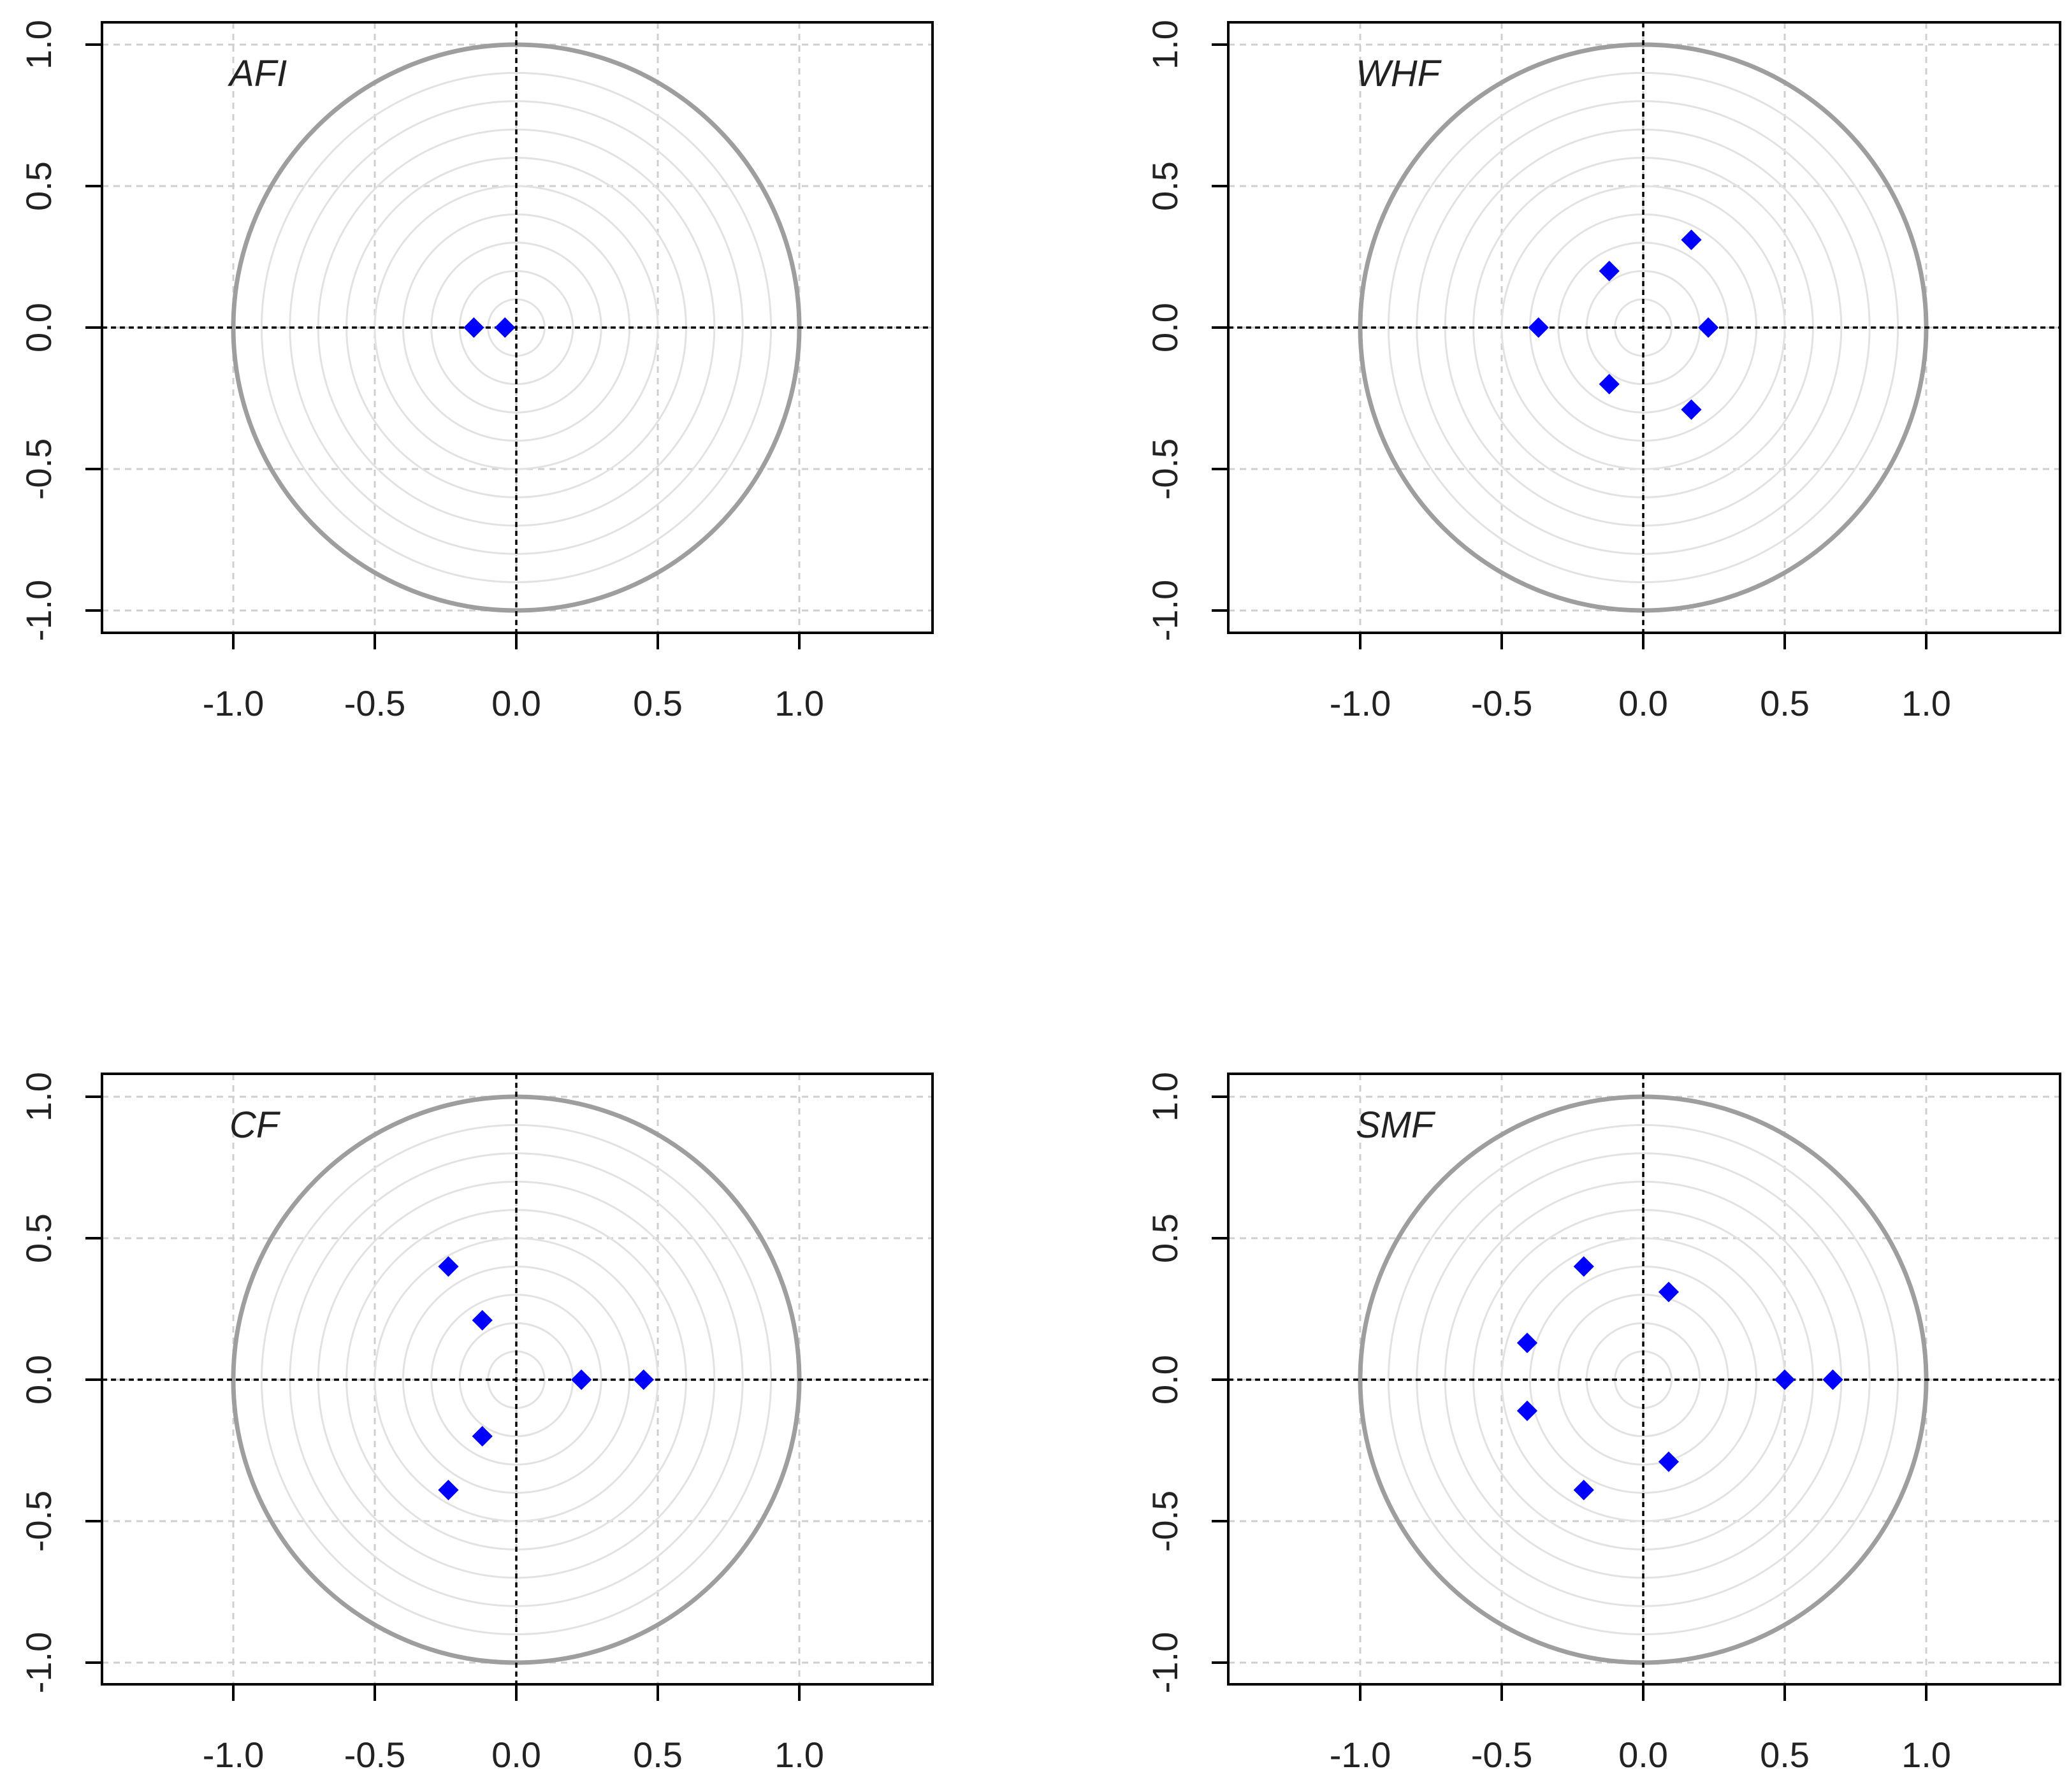 The width and height of the screenshot is (2069, 1792). I want to click on panel-label: SMF, so click(1396, 1125).